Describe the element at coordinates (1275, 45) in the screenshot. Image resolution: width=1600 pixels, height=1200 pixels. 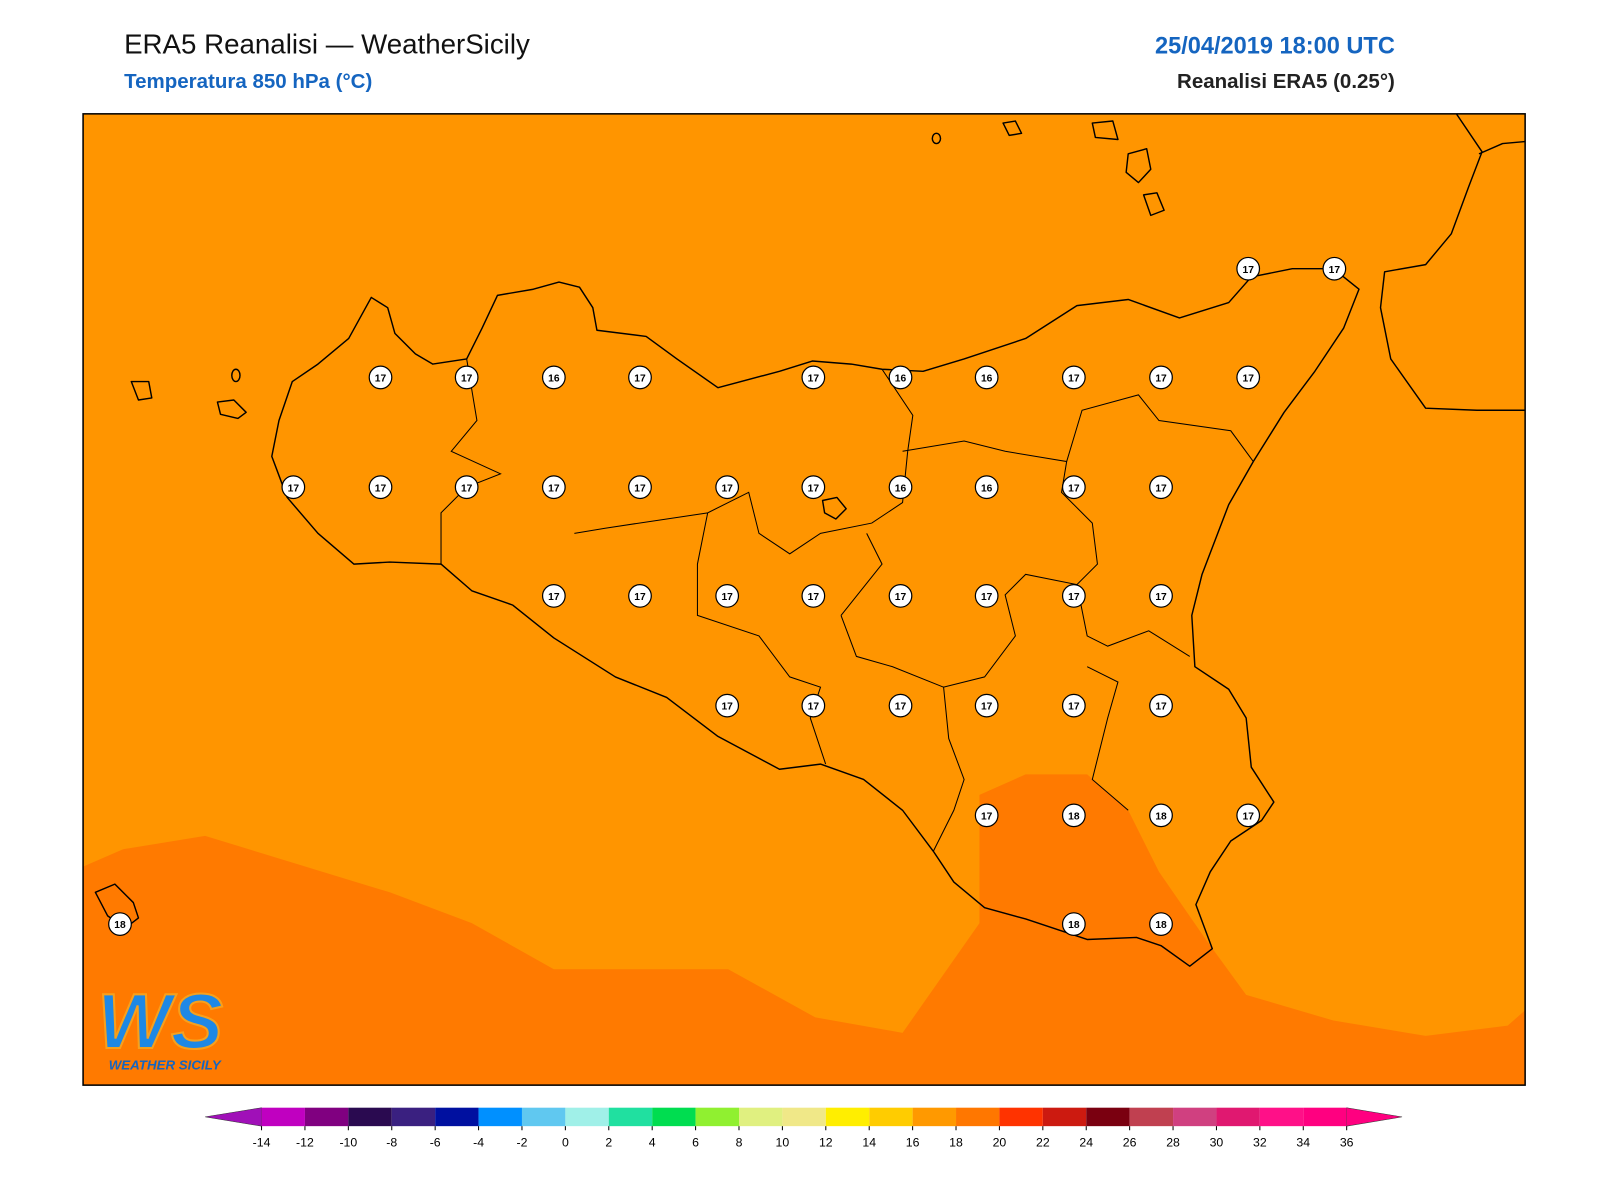
I see `datetime: 25/04/2019 18:00 UTC` at that location.